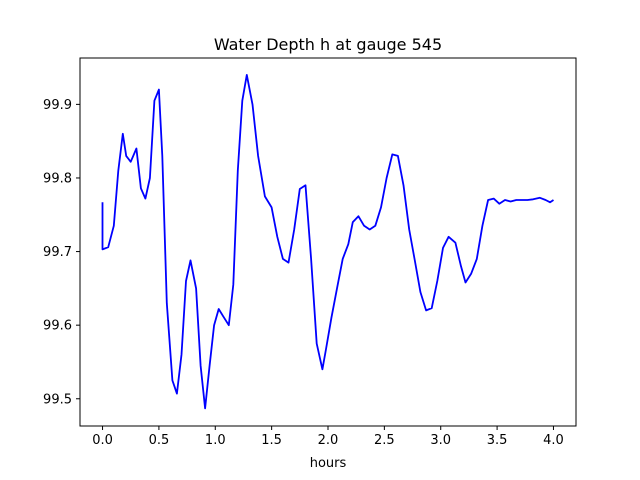  What do you see at coordinates (57, 178) in the screenshot?
I see `y-tick-label: 99.8` at bounding box center [57, 178].